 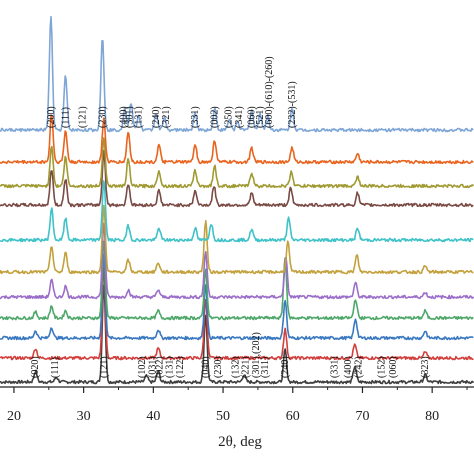 I want to click on x-tick-label: 60, so click(x=293, y=416).